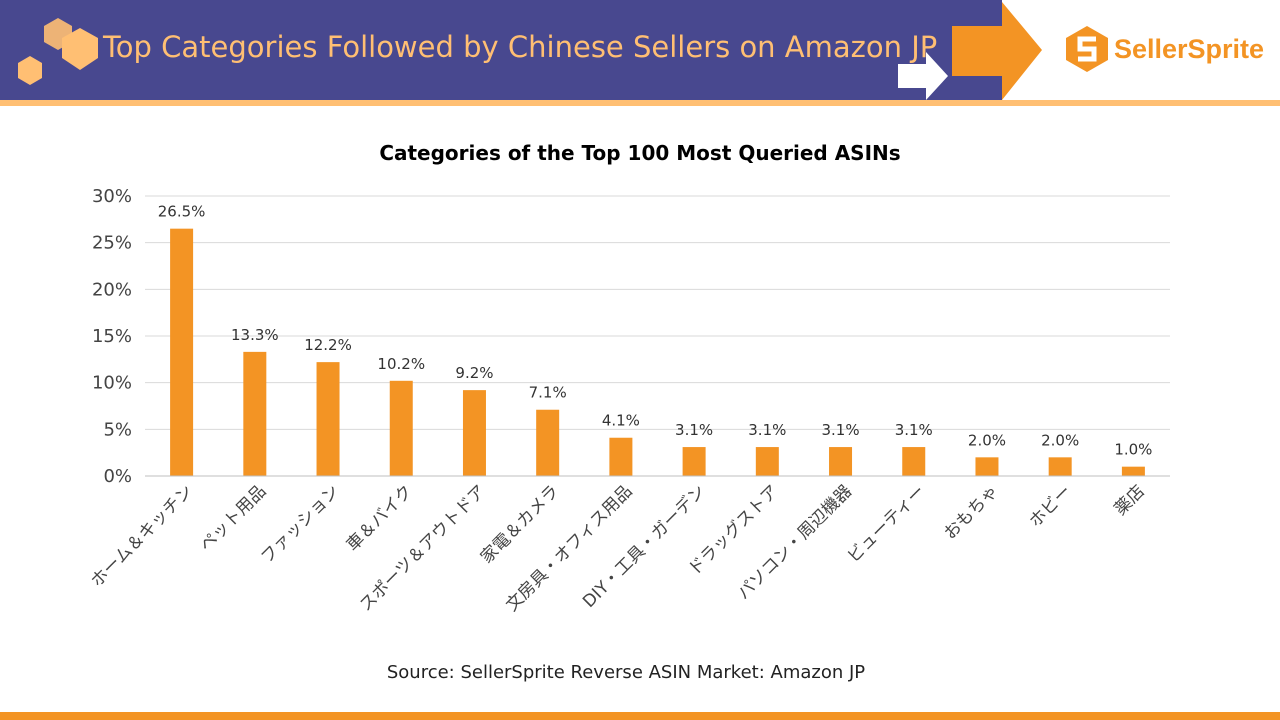  I want to click on y-tick-label: 10%, so click(112, 383).